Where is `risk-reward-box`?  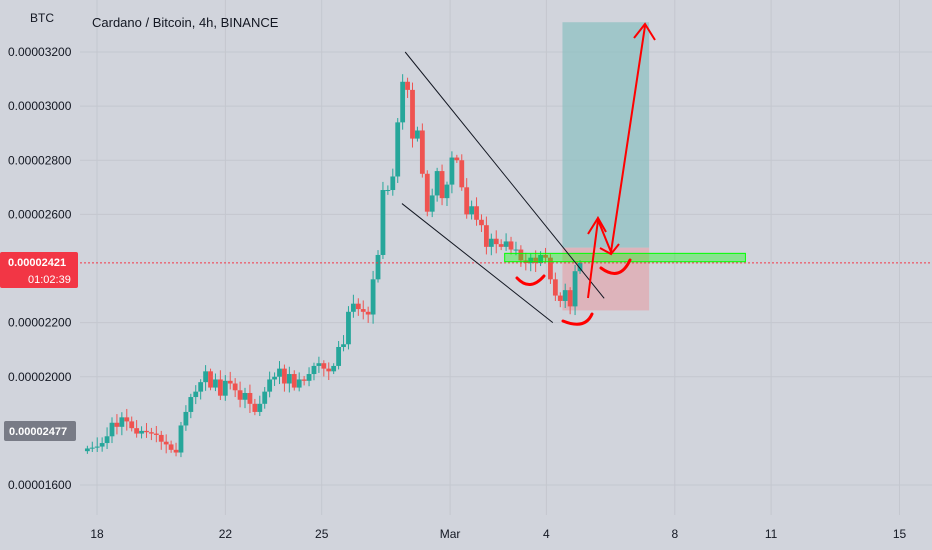
risk-reward-box is located at coordinates (606, 166).